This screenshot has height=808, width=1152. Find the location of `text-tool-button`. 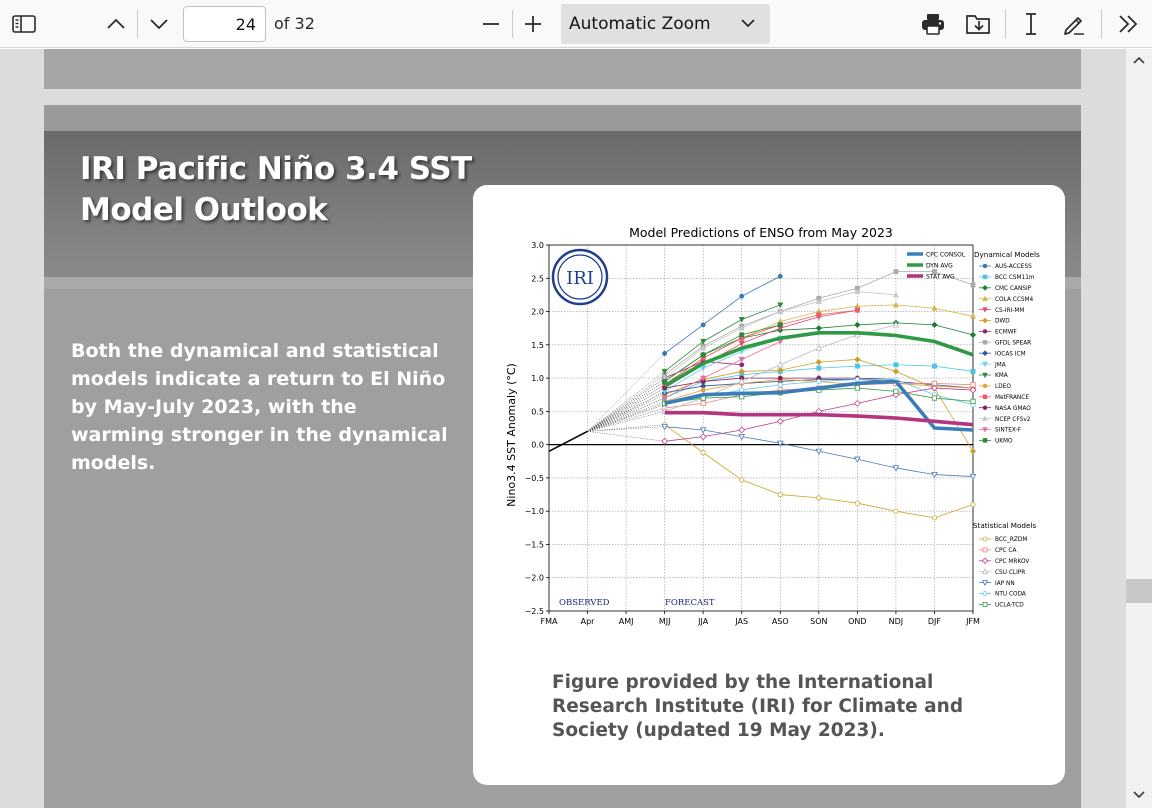

text-tool-button is located at coordinates (1031, 24).